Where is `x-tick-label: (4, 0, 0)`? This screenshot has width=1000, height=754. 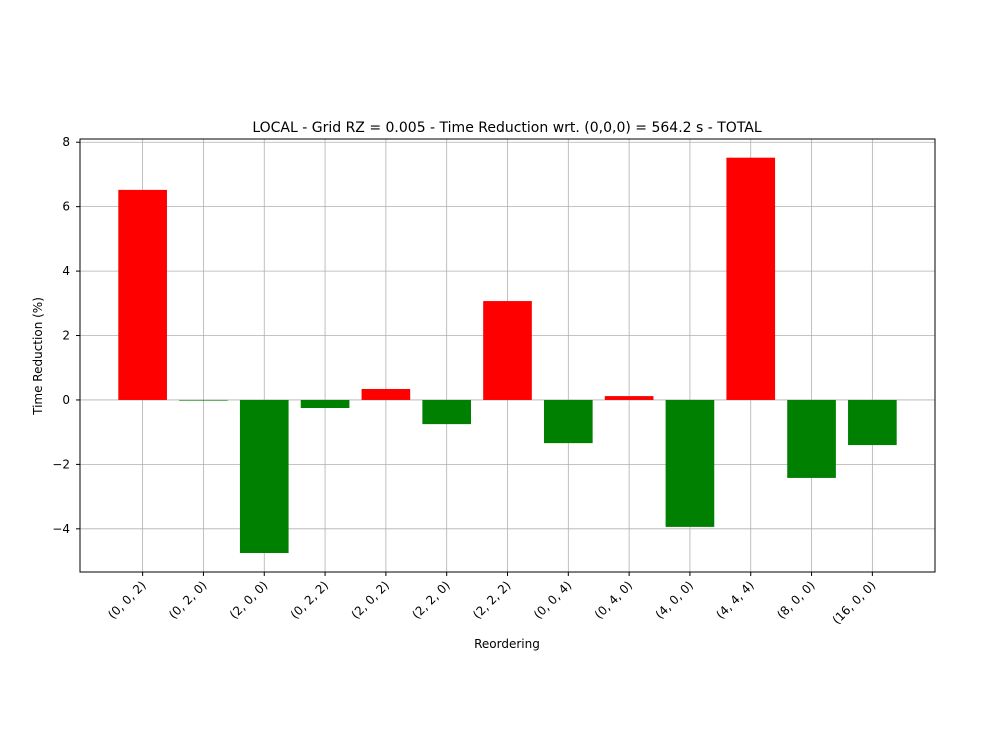
x-tick-label: (4, 0, 0) is located at coordinates (675, 600).